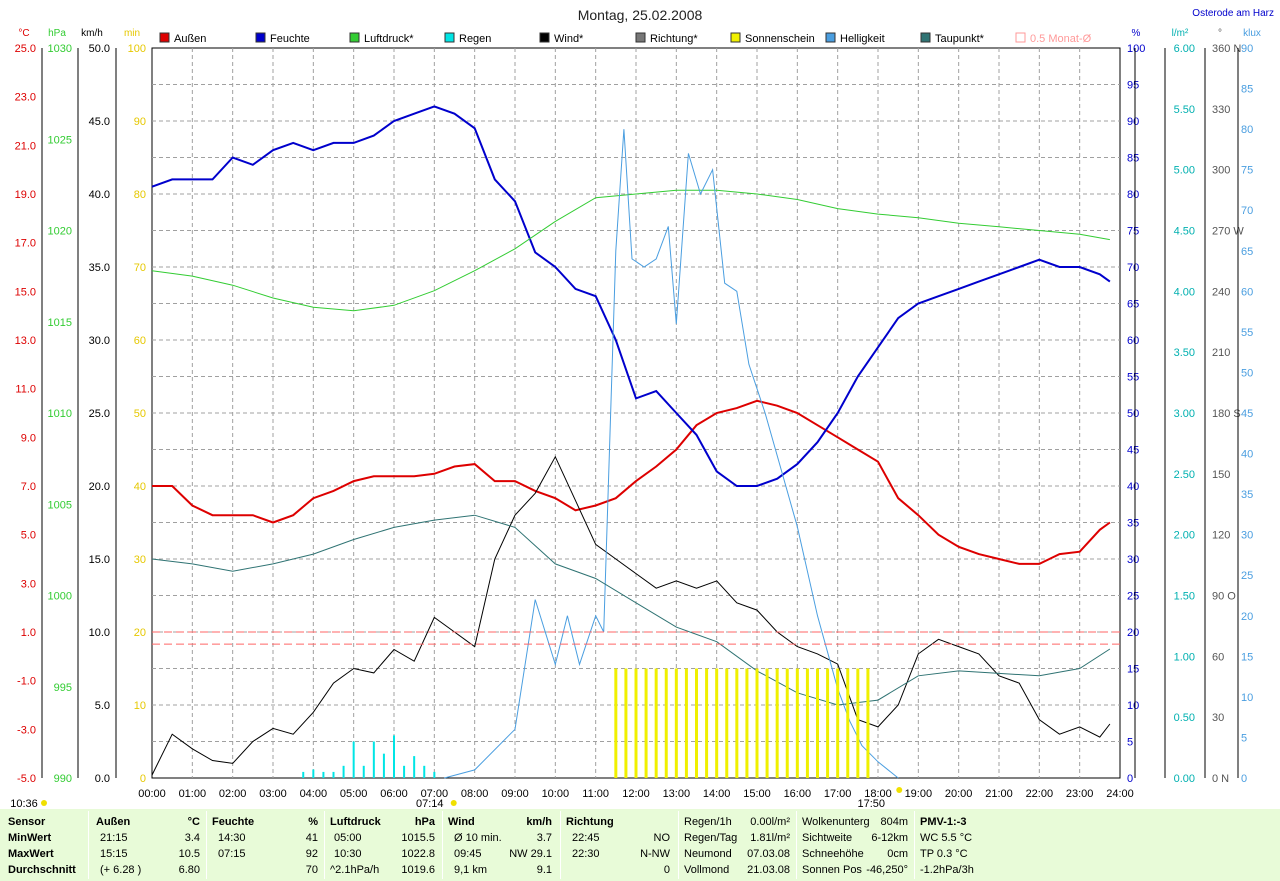 The width and height of the screenshot is (1280, 881). What do you see at coordinates (232, 838) in the screenshot?
I see `feuchte-min-time: 14:30` at bounding box center [232, 838].